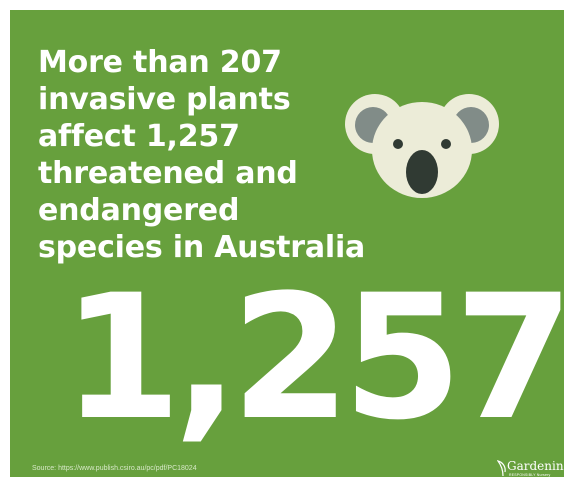 This screenshot has width=573, height=486. I want to click on koala-icon, so click(422, 146).